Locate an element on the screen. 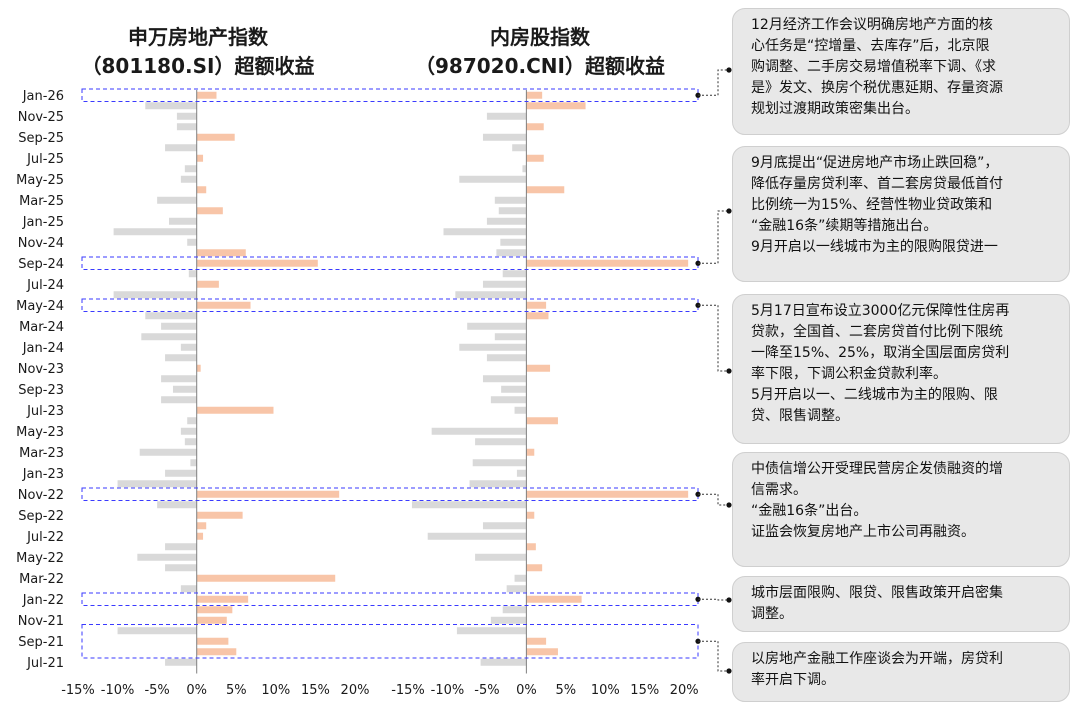  y-tick-label: Jul-23 is located at coordinates (45, 411).